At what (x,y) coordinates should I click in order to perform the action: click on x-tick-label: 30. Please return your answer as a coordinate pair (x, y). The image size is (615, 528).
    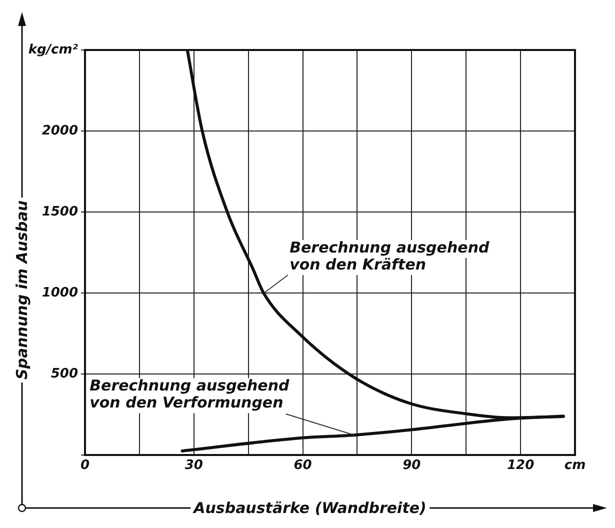
    Looking at the image, I should click on (193, 466).